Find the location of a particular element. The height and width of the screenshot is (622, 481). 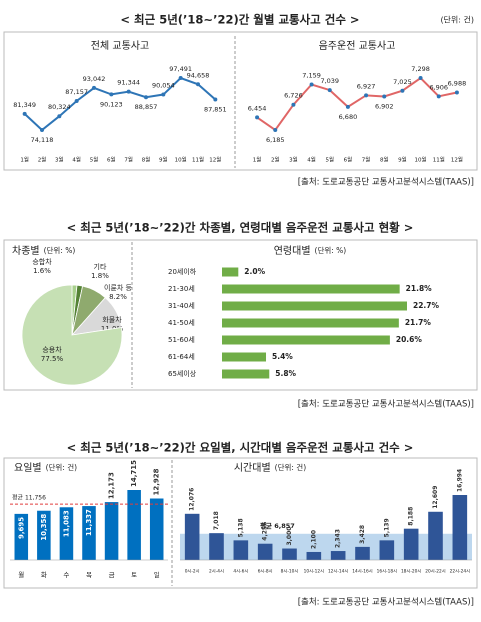

value-label: 11,083 is located at coordinates (66, 523).